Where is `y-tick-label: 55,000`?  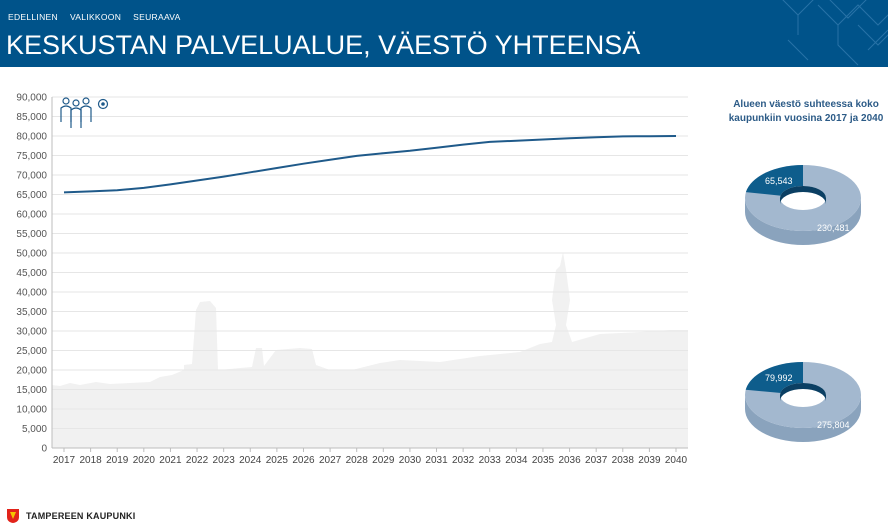
y-tick-label: 55,000 is located at coordinates (31, 234).